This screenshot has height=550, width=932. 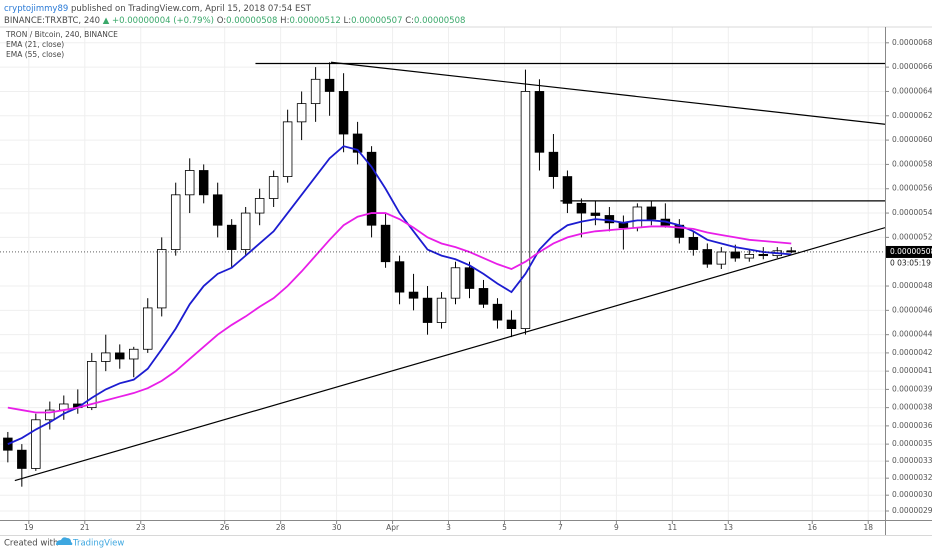 What do you see at coordinates (141, 527) in the screenshot?
I see `x-tick-label: 23` at bounding box center [141, 527].